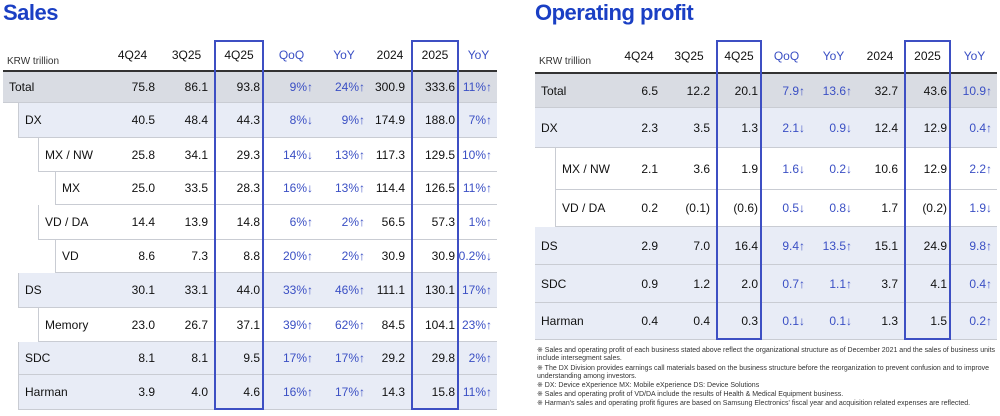  I want to click on table-cell: 16%↓, so click(291, 188).